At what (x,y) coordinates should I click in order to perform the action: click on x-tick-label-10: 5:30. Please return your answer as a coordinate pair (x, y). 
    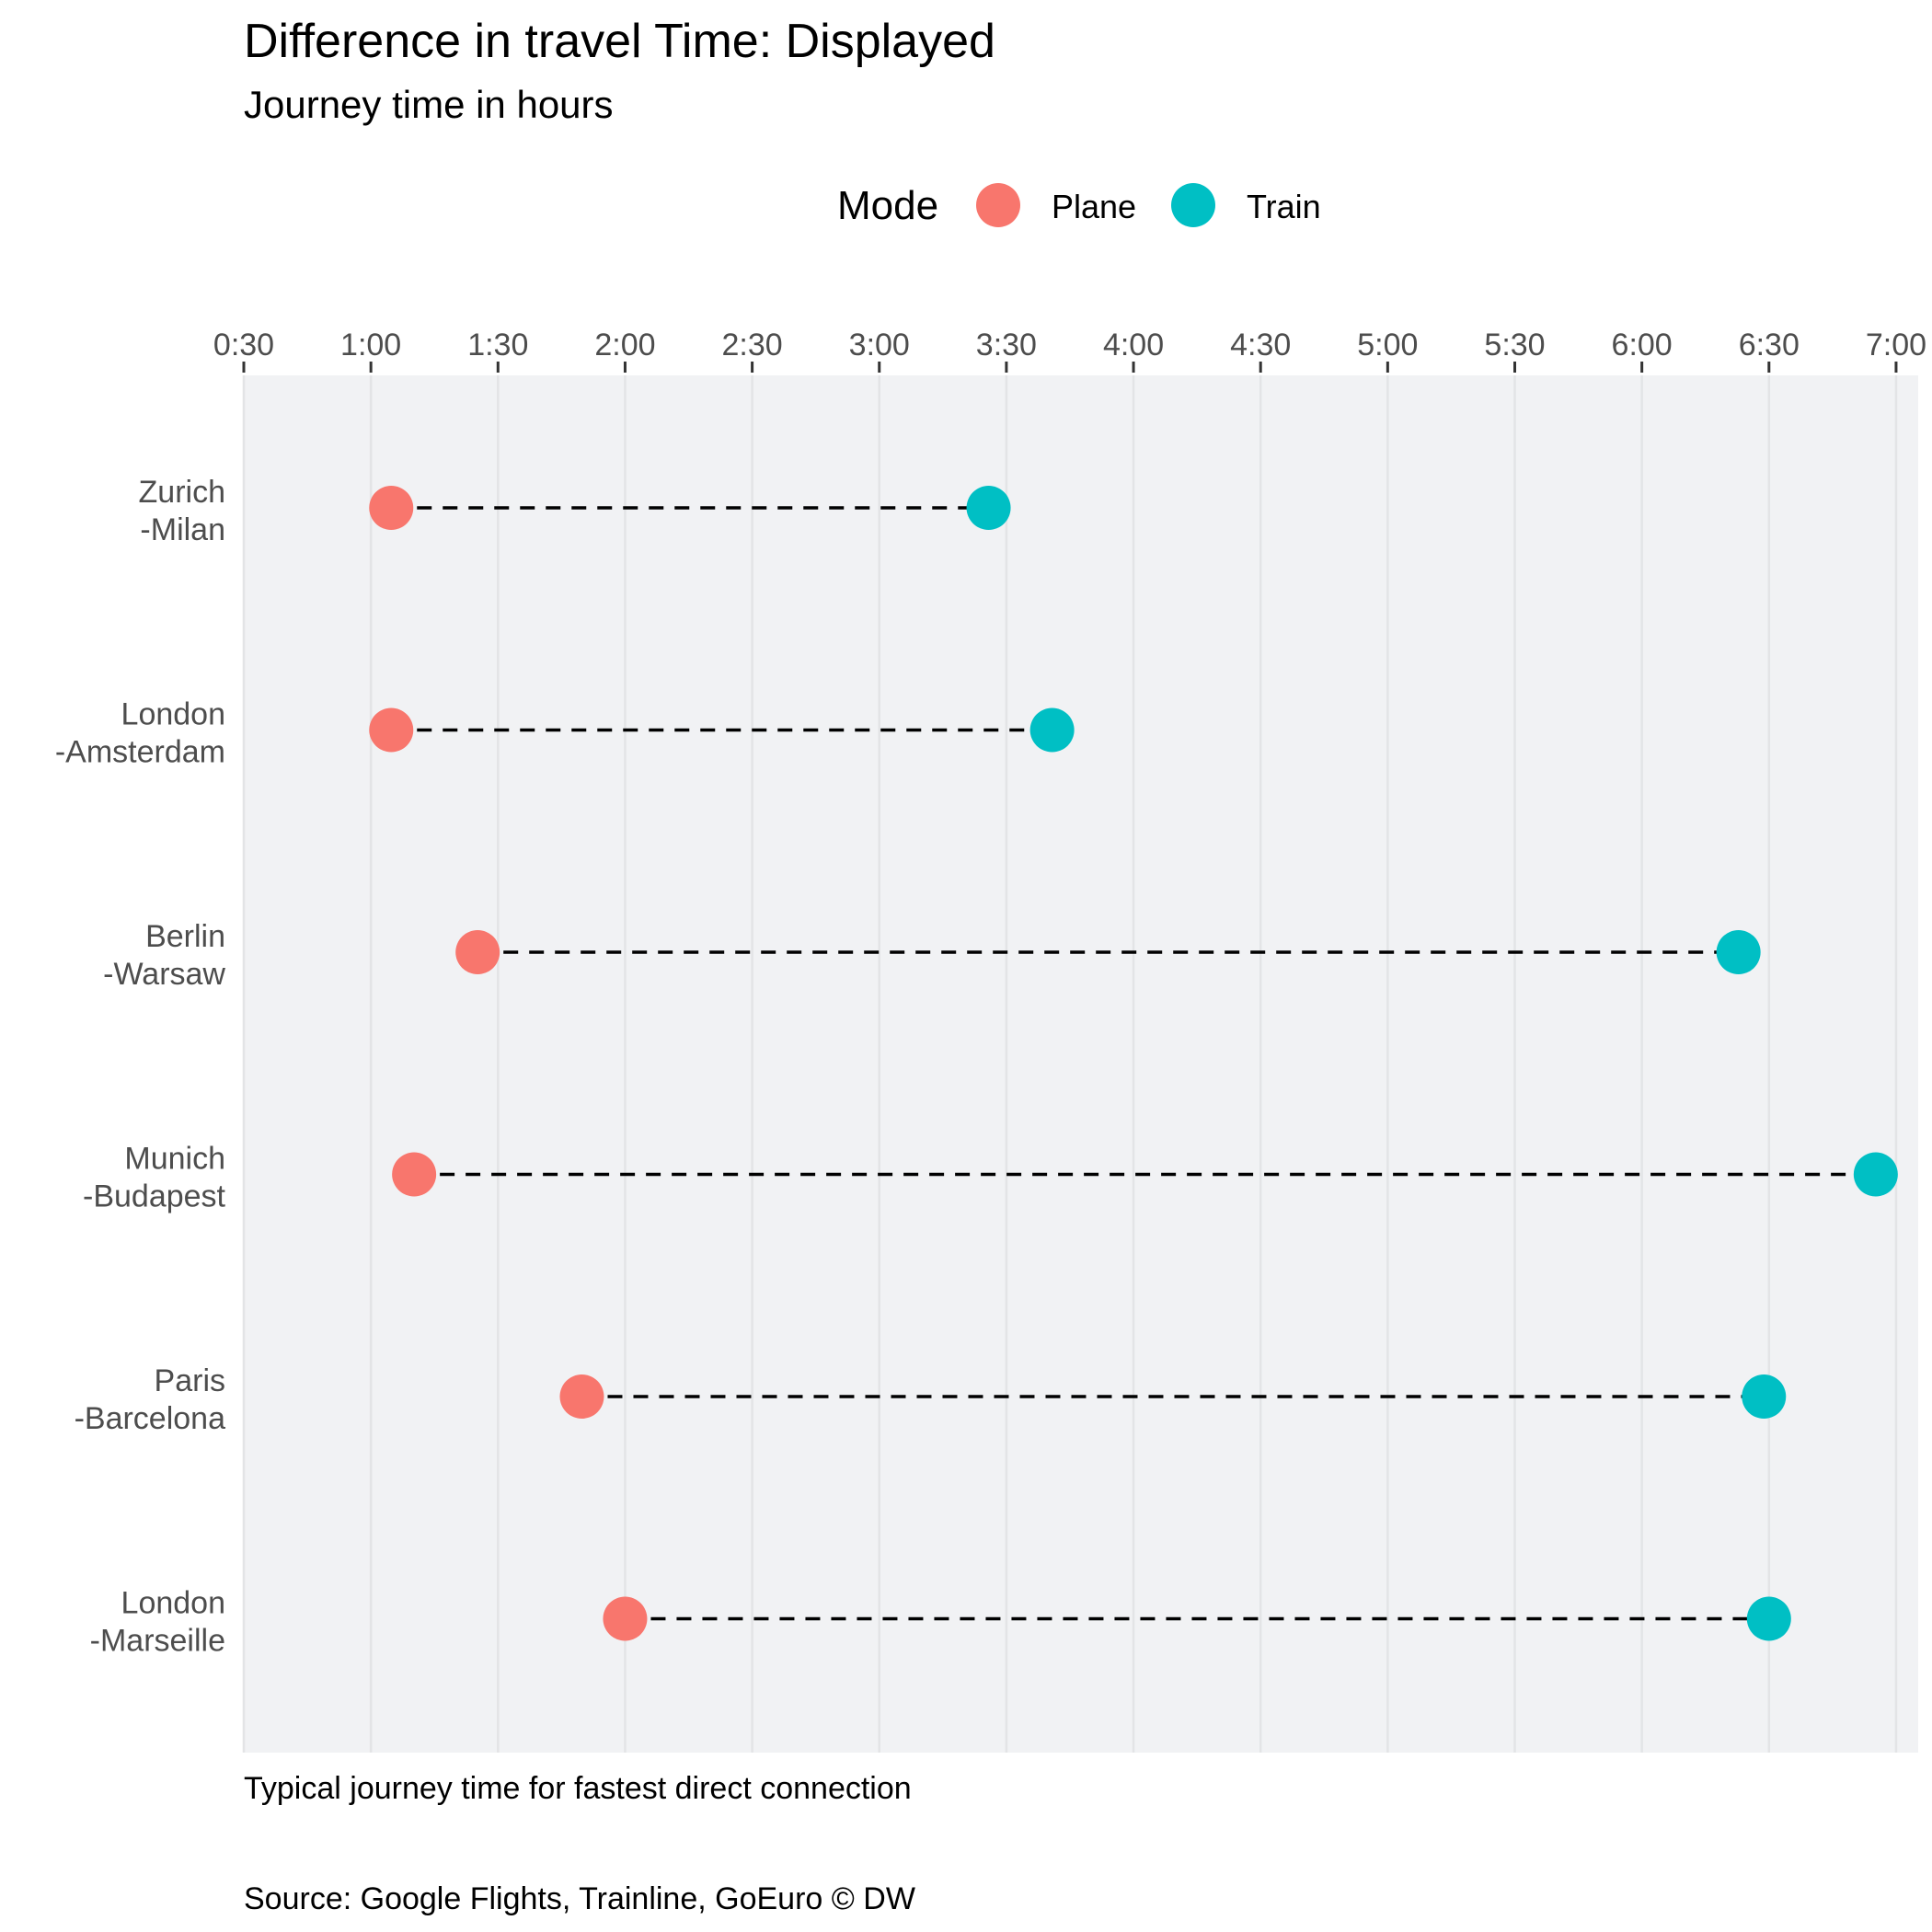
    Looking at the image, I should click on (1514, 345).